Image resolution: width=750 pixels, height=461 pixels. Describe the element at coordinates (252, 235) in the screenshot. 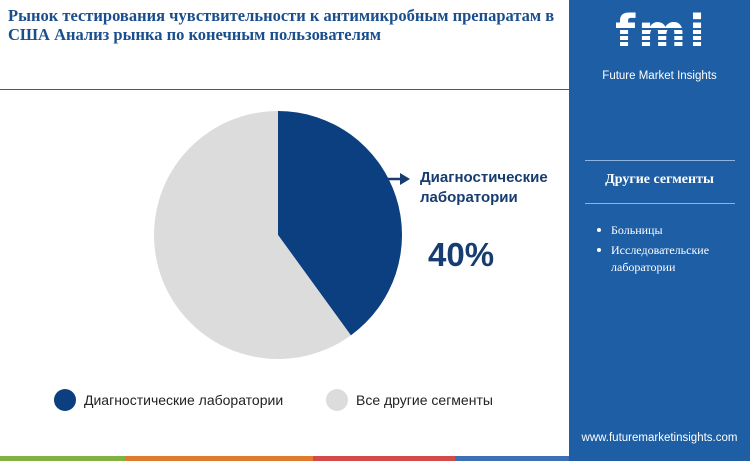

I see `pie-slice-other-segments` at that location.